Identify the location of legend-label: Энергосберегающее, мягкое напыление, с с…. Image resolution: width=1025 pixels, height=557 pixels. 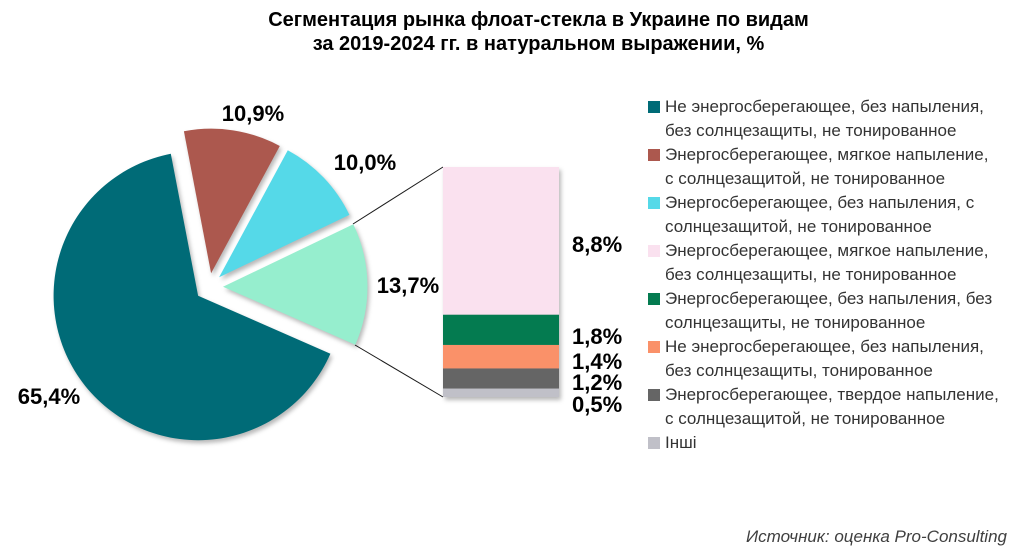
(827, 166).